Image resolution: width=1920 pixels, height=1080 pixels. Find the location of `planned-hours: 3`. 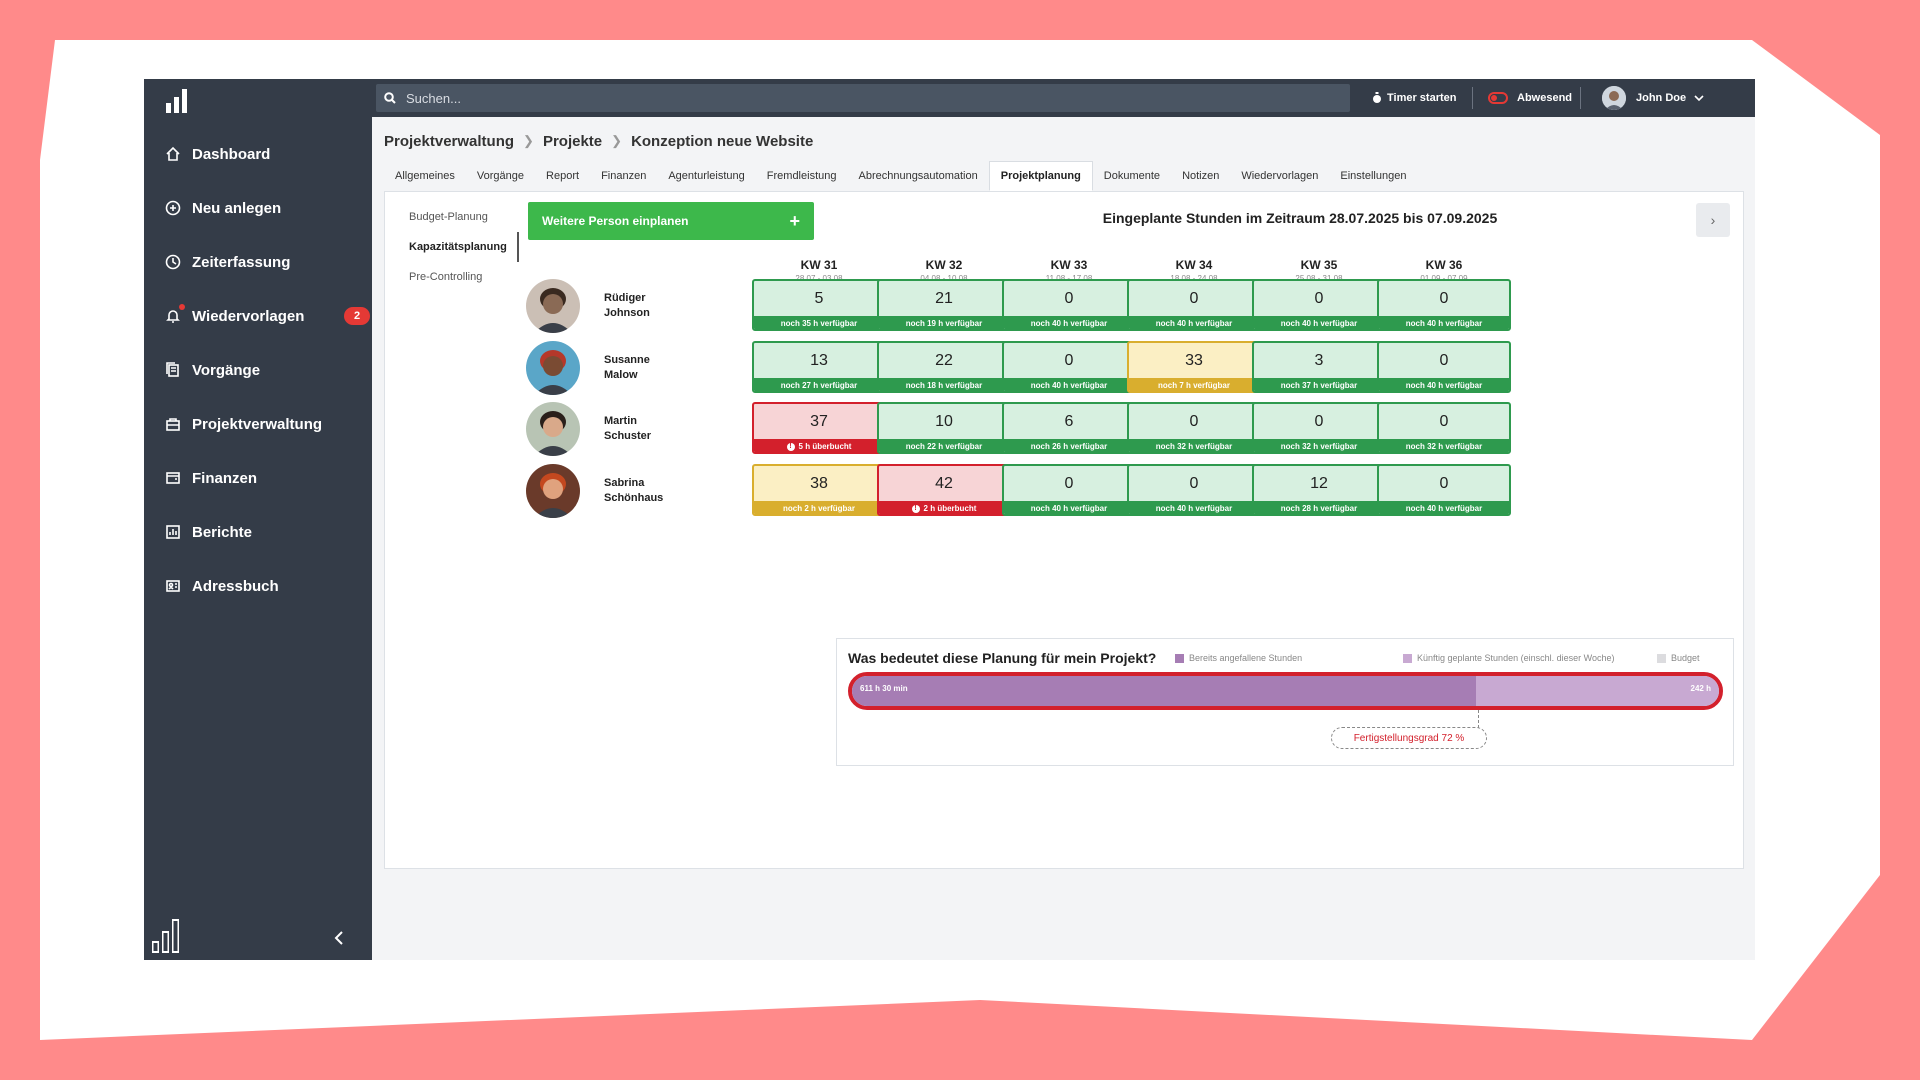

planned-hours: 3 is located at coordinates (1319, 360).